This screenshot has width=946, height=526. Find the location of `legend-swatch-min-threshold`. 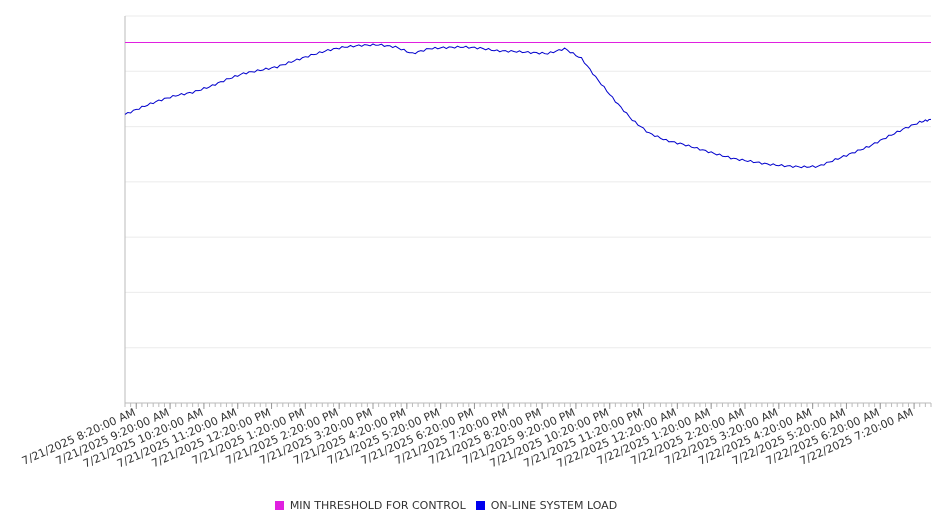

legend-swatch-min-threshold is located at coordinates (279, 505).